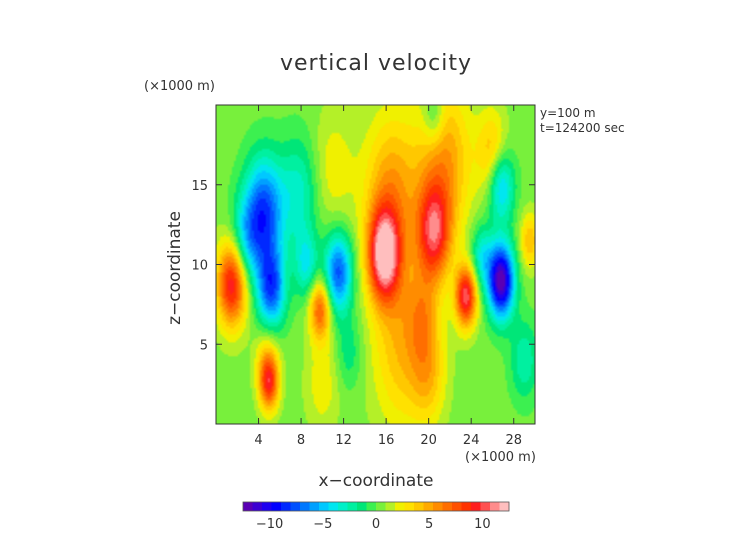 Image resolution: width=752 pixels, height=536 pixels. Describe the element at coordinates (376, 516) in the screenshot. I see `colorbar: −10 −5 0 5 10` at that location.